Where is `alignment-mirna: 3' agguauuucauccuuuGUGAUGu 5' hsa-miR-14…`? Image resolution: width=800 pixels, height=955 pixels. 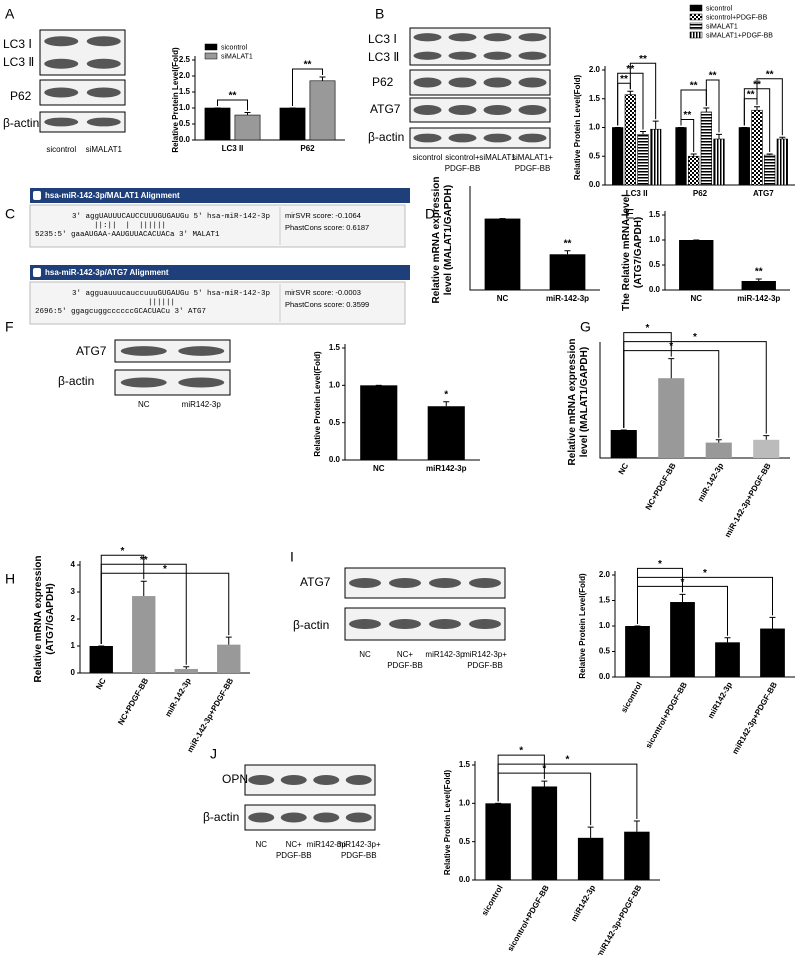 alignment-mirna: 3' agguauuucauccuuuGUGAUGu 5' hsa-miR-14… is located at coordinates (171, 294).